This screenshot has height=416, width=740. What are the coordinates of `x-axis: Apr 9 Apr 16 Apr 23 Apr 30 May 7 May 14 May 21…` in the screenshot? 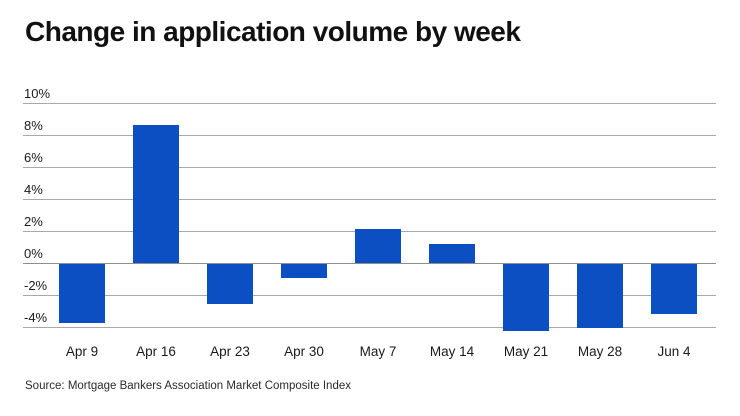 It's located at (369, 353).